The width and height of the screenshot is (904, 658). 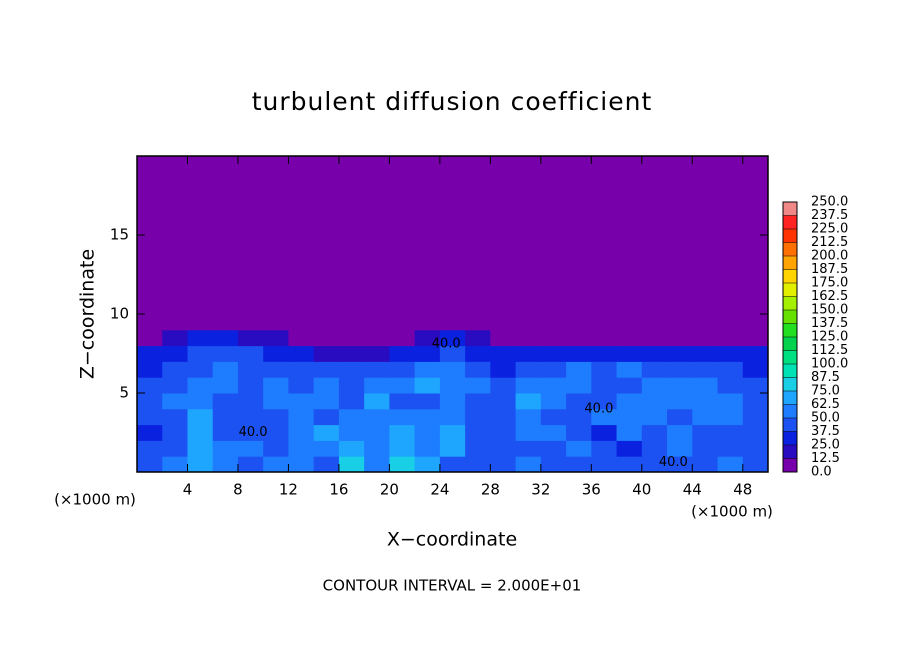 I want to click on y-tick-label: 15, so click(x=119, y=235).